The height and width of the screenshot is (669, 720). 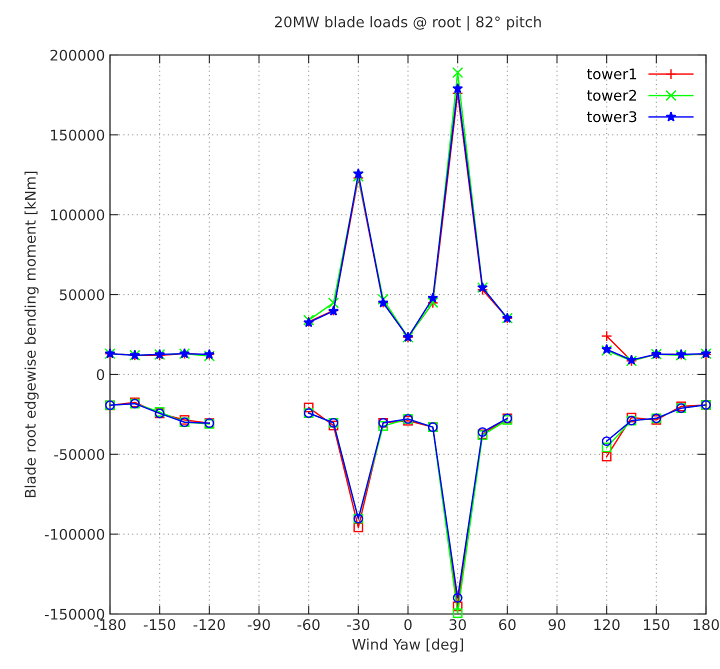 I want to click on x-tick-label: 150, so click(x=657, y=624).